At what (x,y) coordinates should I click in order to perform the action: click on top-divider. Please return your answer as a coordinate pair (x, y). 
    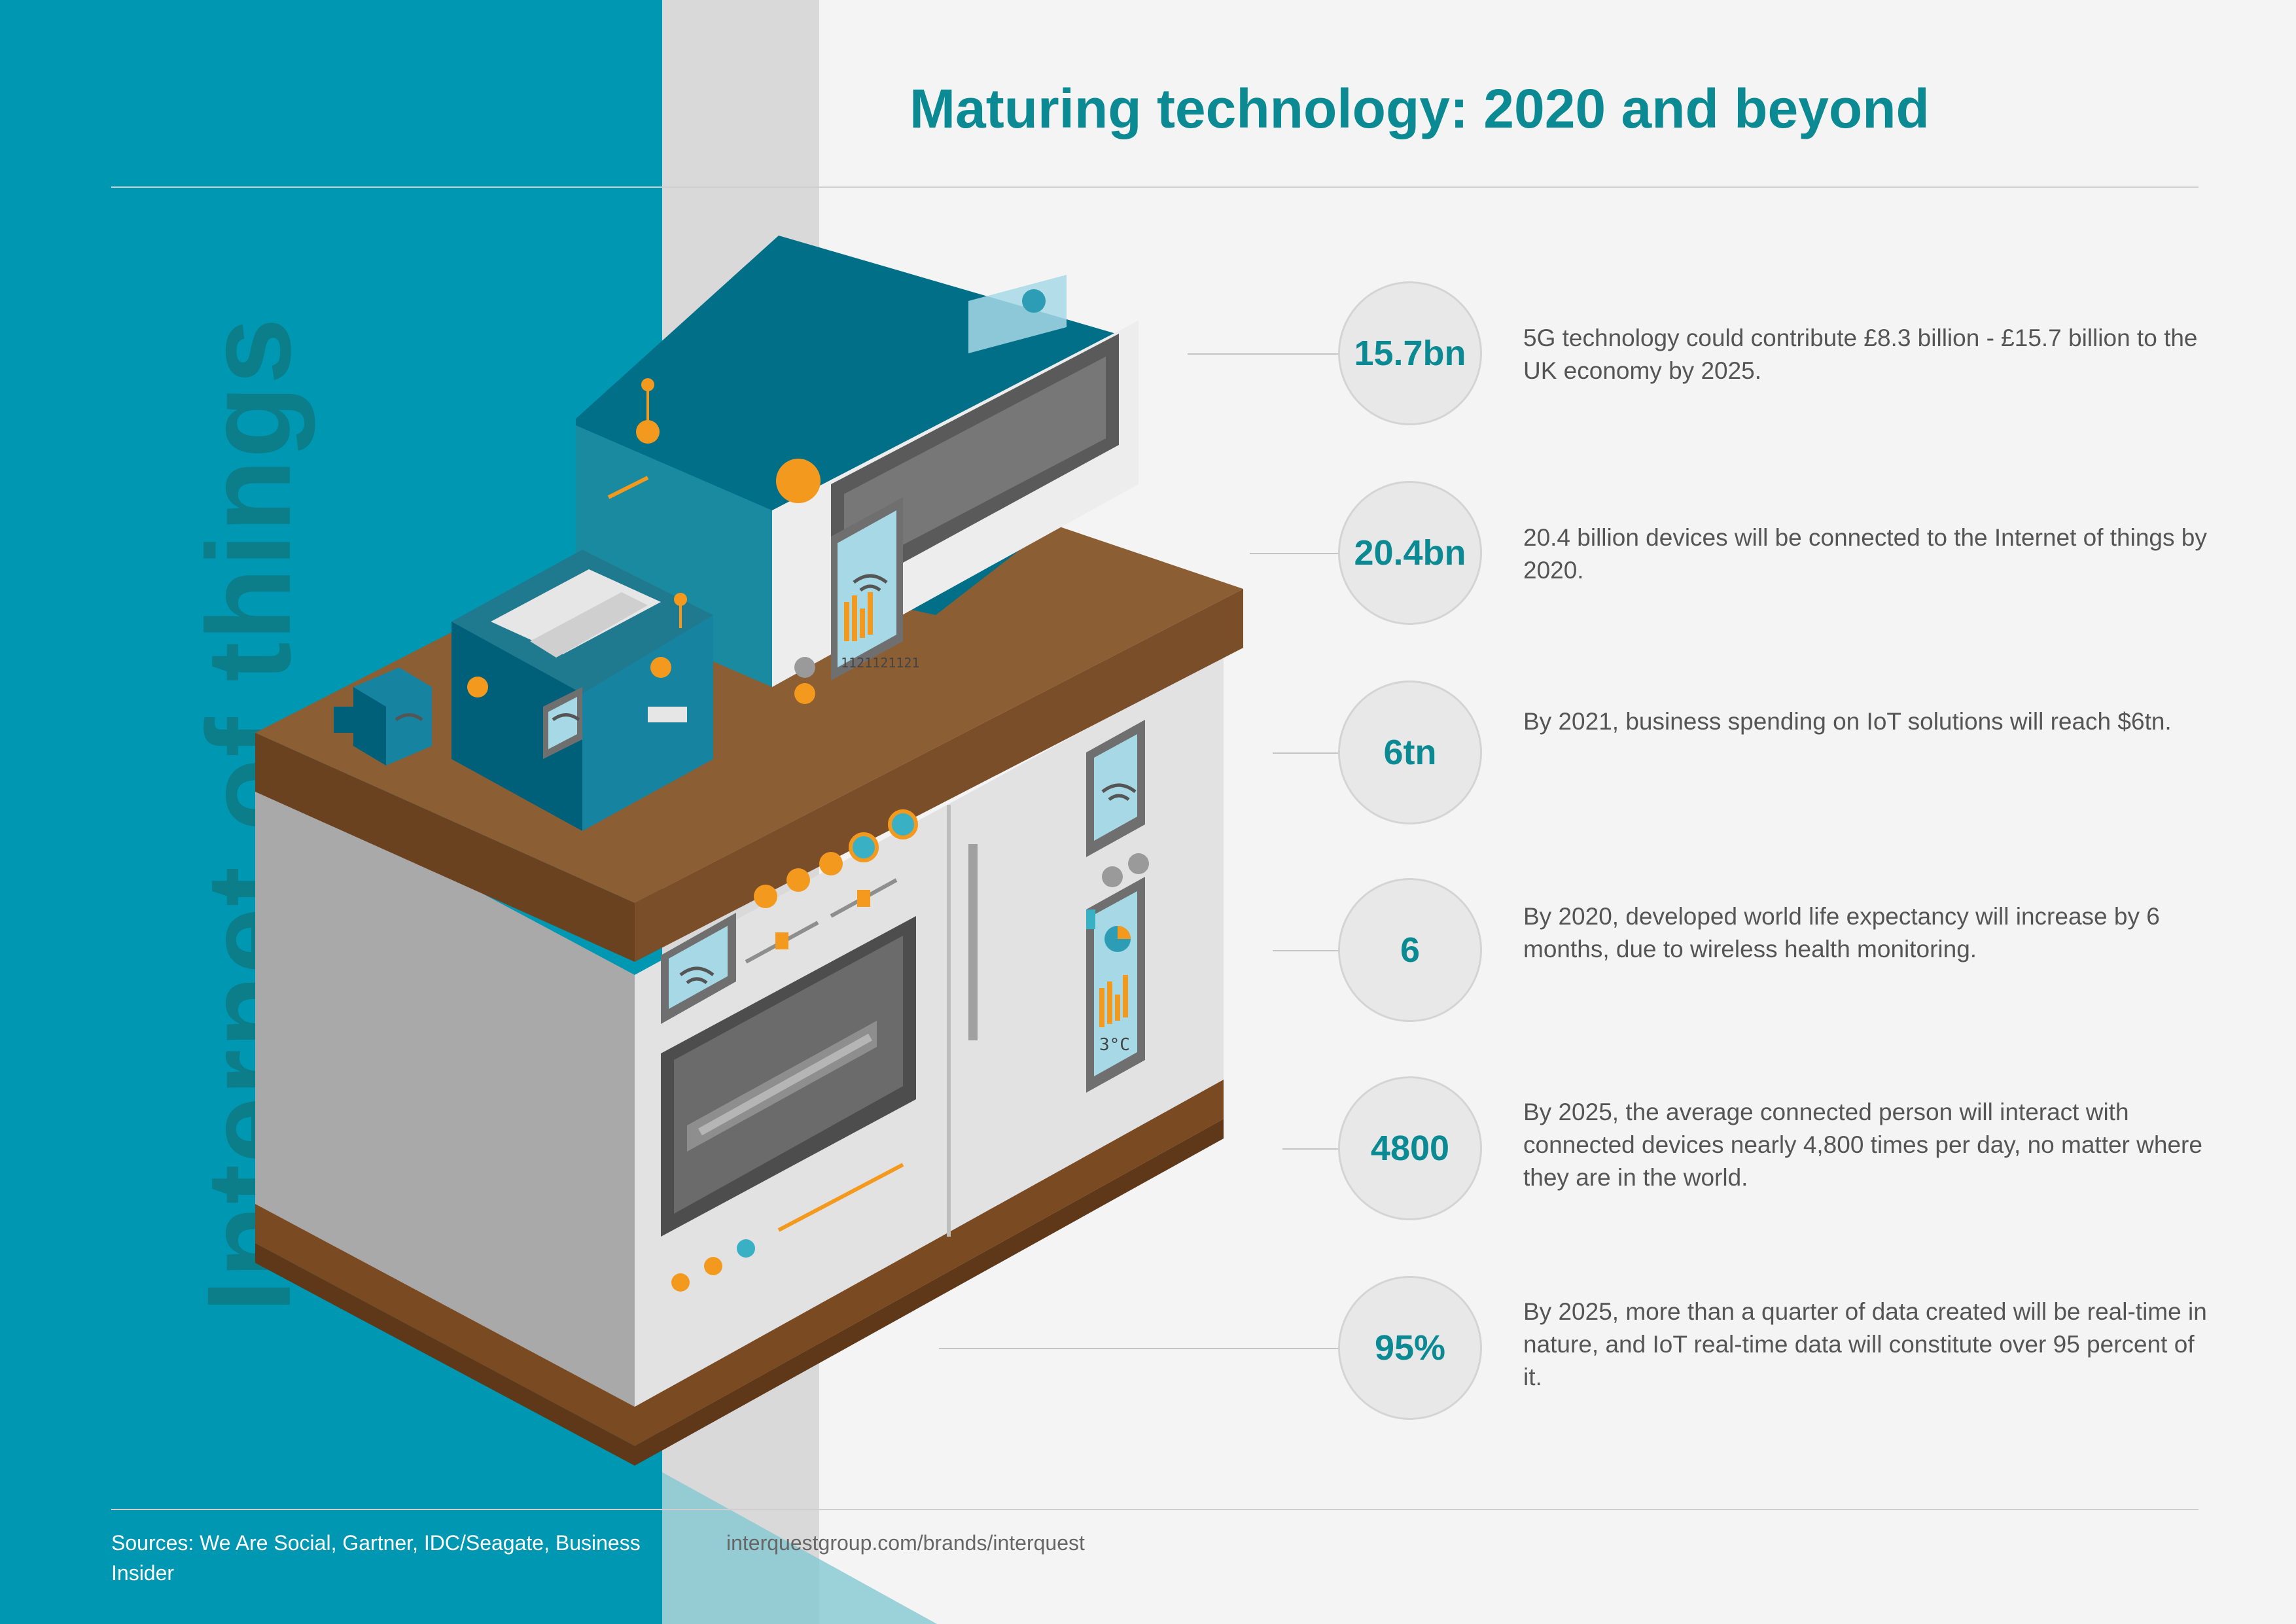
    Looking at the image, I should click on (1155, 187).